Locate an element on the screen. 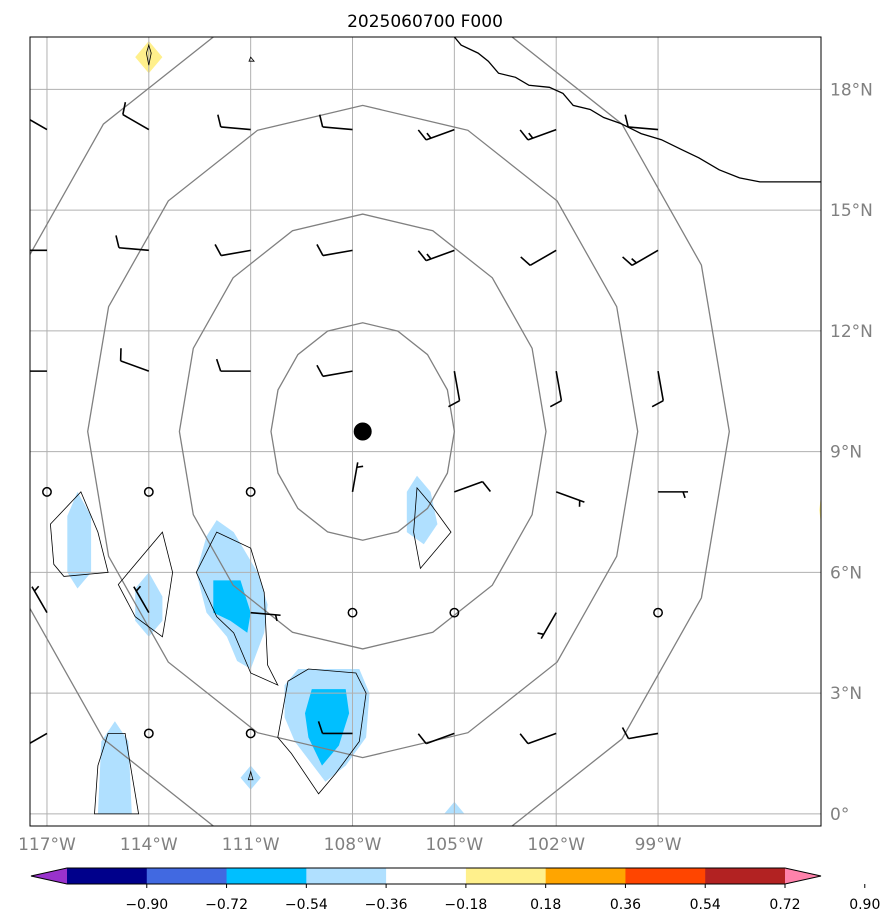 Image resolution: width=891 pixels, height=924 pixels. colorbar-tick-label: 0.54 is located at coordinates (705, 905).